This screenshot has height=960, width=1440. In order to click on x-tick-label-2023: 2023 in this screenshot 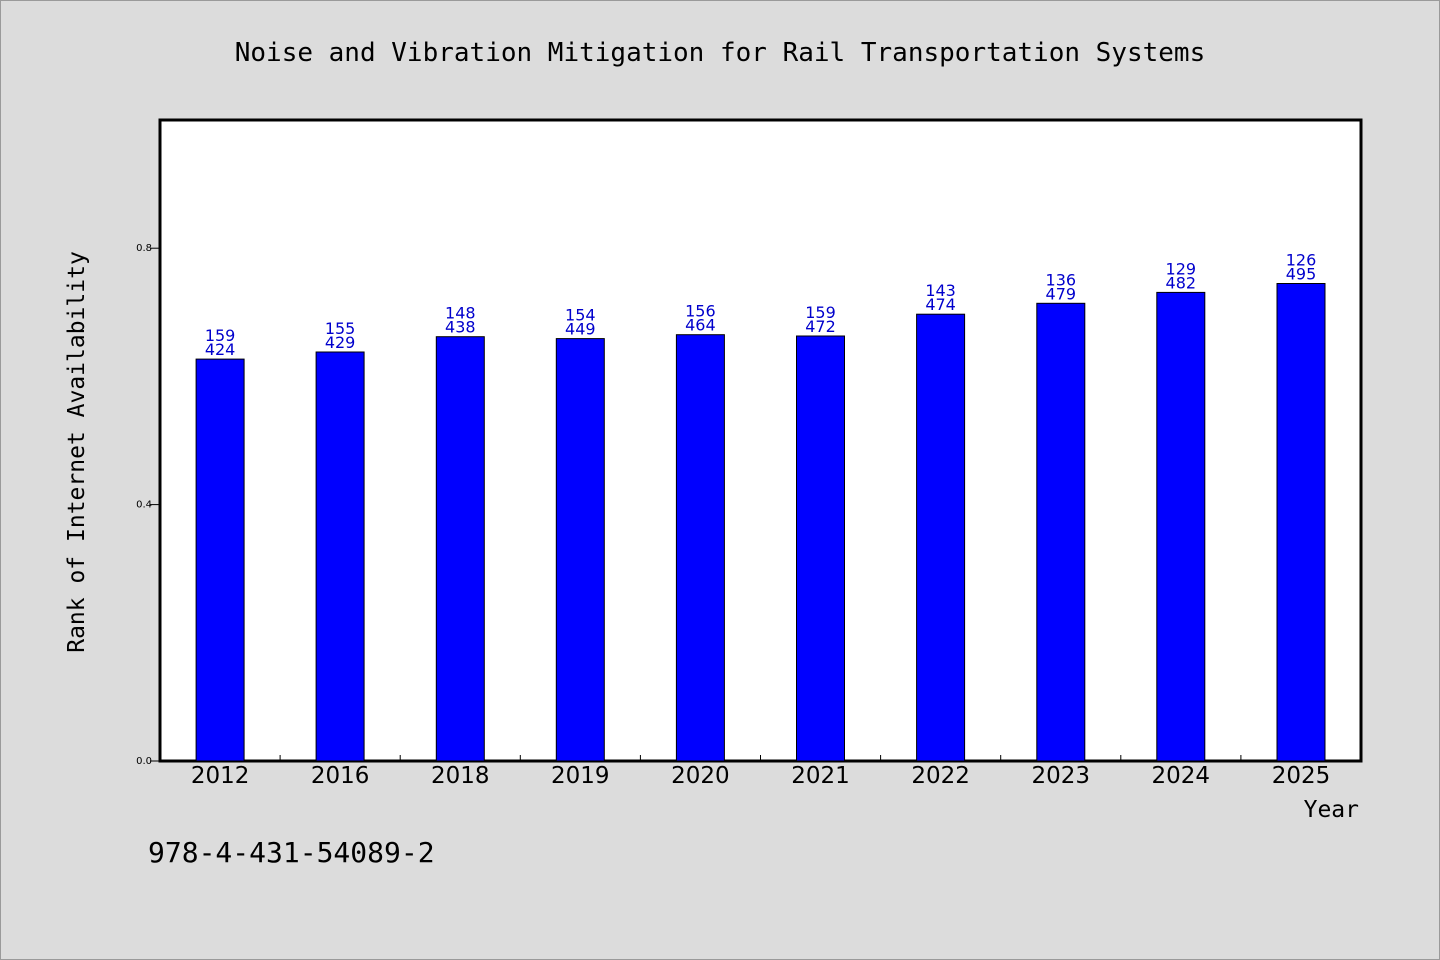, I will do `click(1061, 776)`.